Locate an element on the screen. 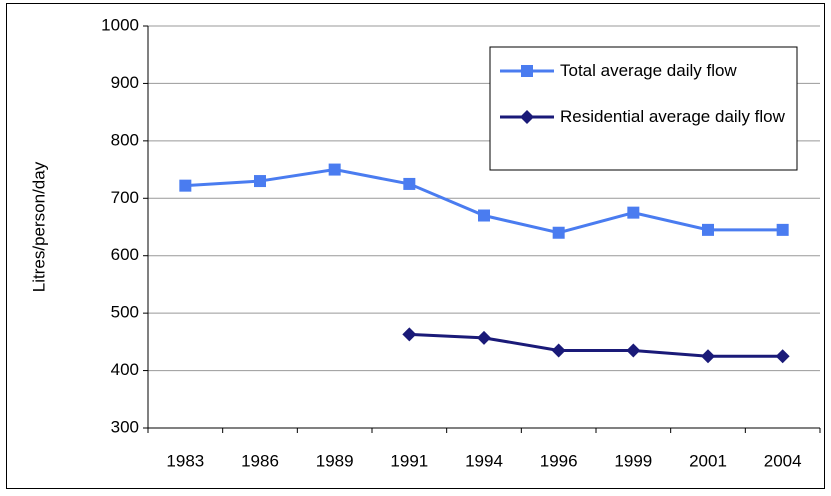 The width and height of the screenshot is (831, 496). y-tick-label: 500 is located at coordinates (125, 312).